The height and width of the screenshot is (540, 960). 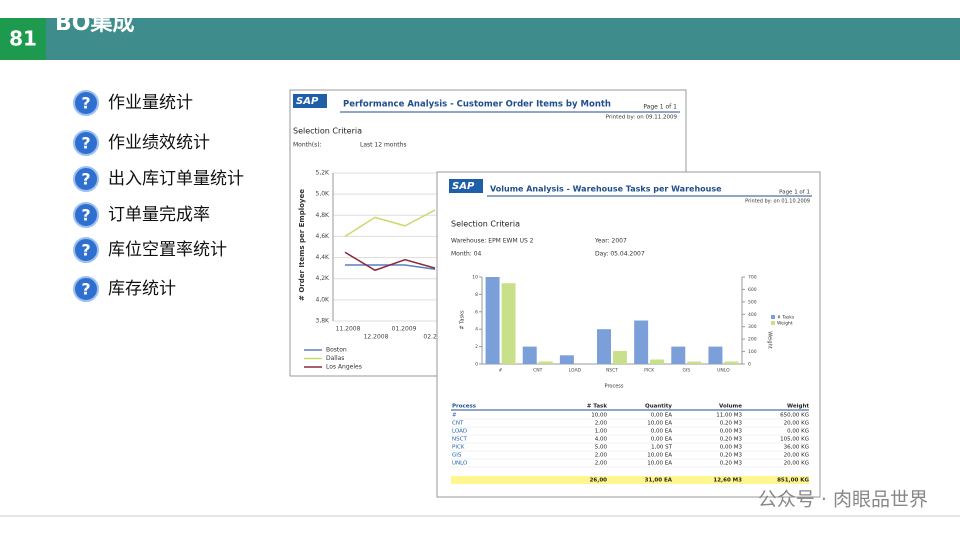 What do you see at coordinates (798, 432) in the screenshot?
I see `table-cell: 0,00 KG` at bounding box center [798, 432].